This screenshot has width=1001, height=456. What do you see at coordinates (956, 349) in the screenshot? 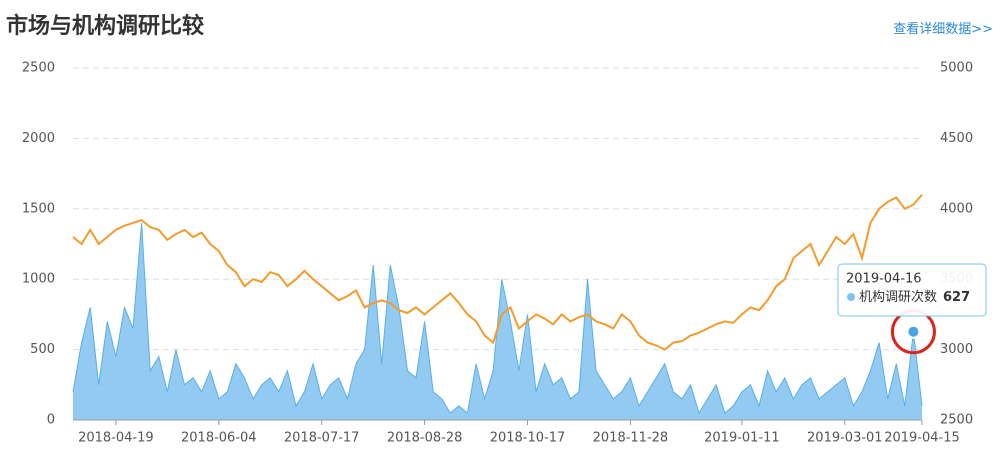
I see `y2-tick-label: 3000` at bounding box center [956, 349].